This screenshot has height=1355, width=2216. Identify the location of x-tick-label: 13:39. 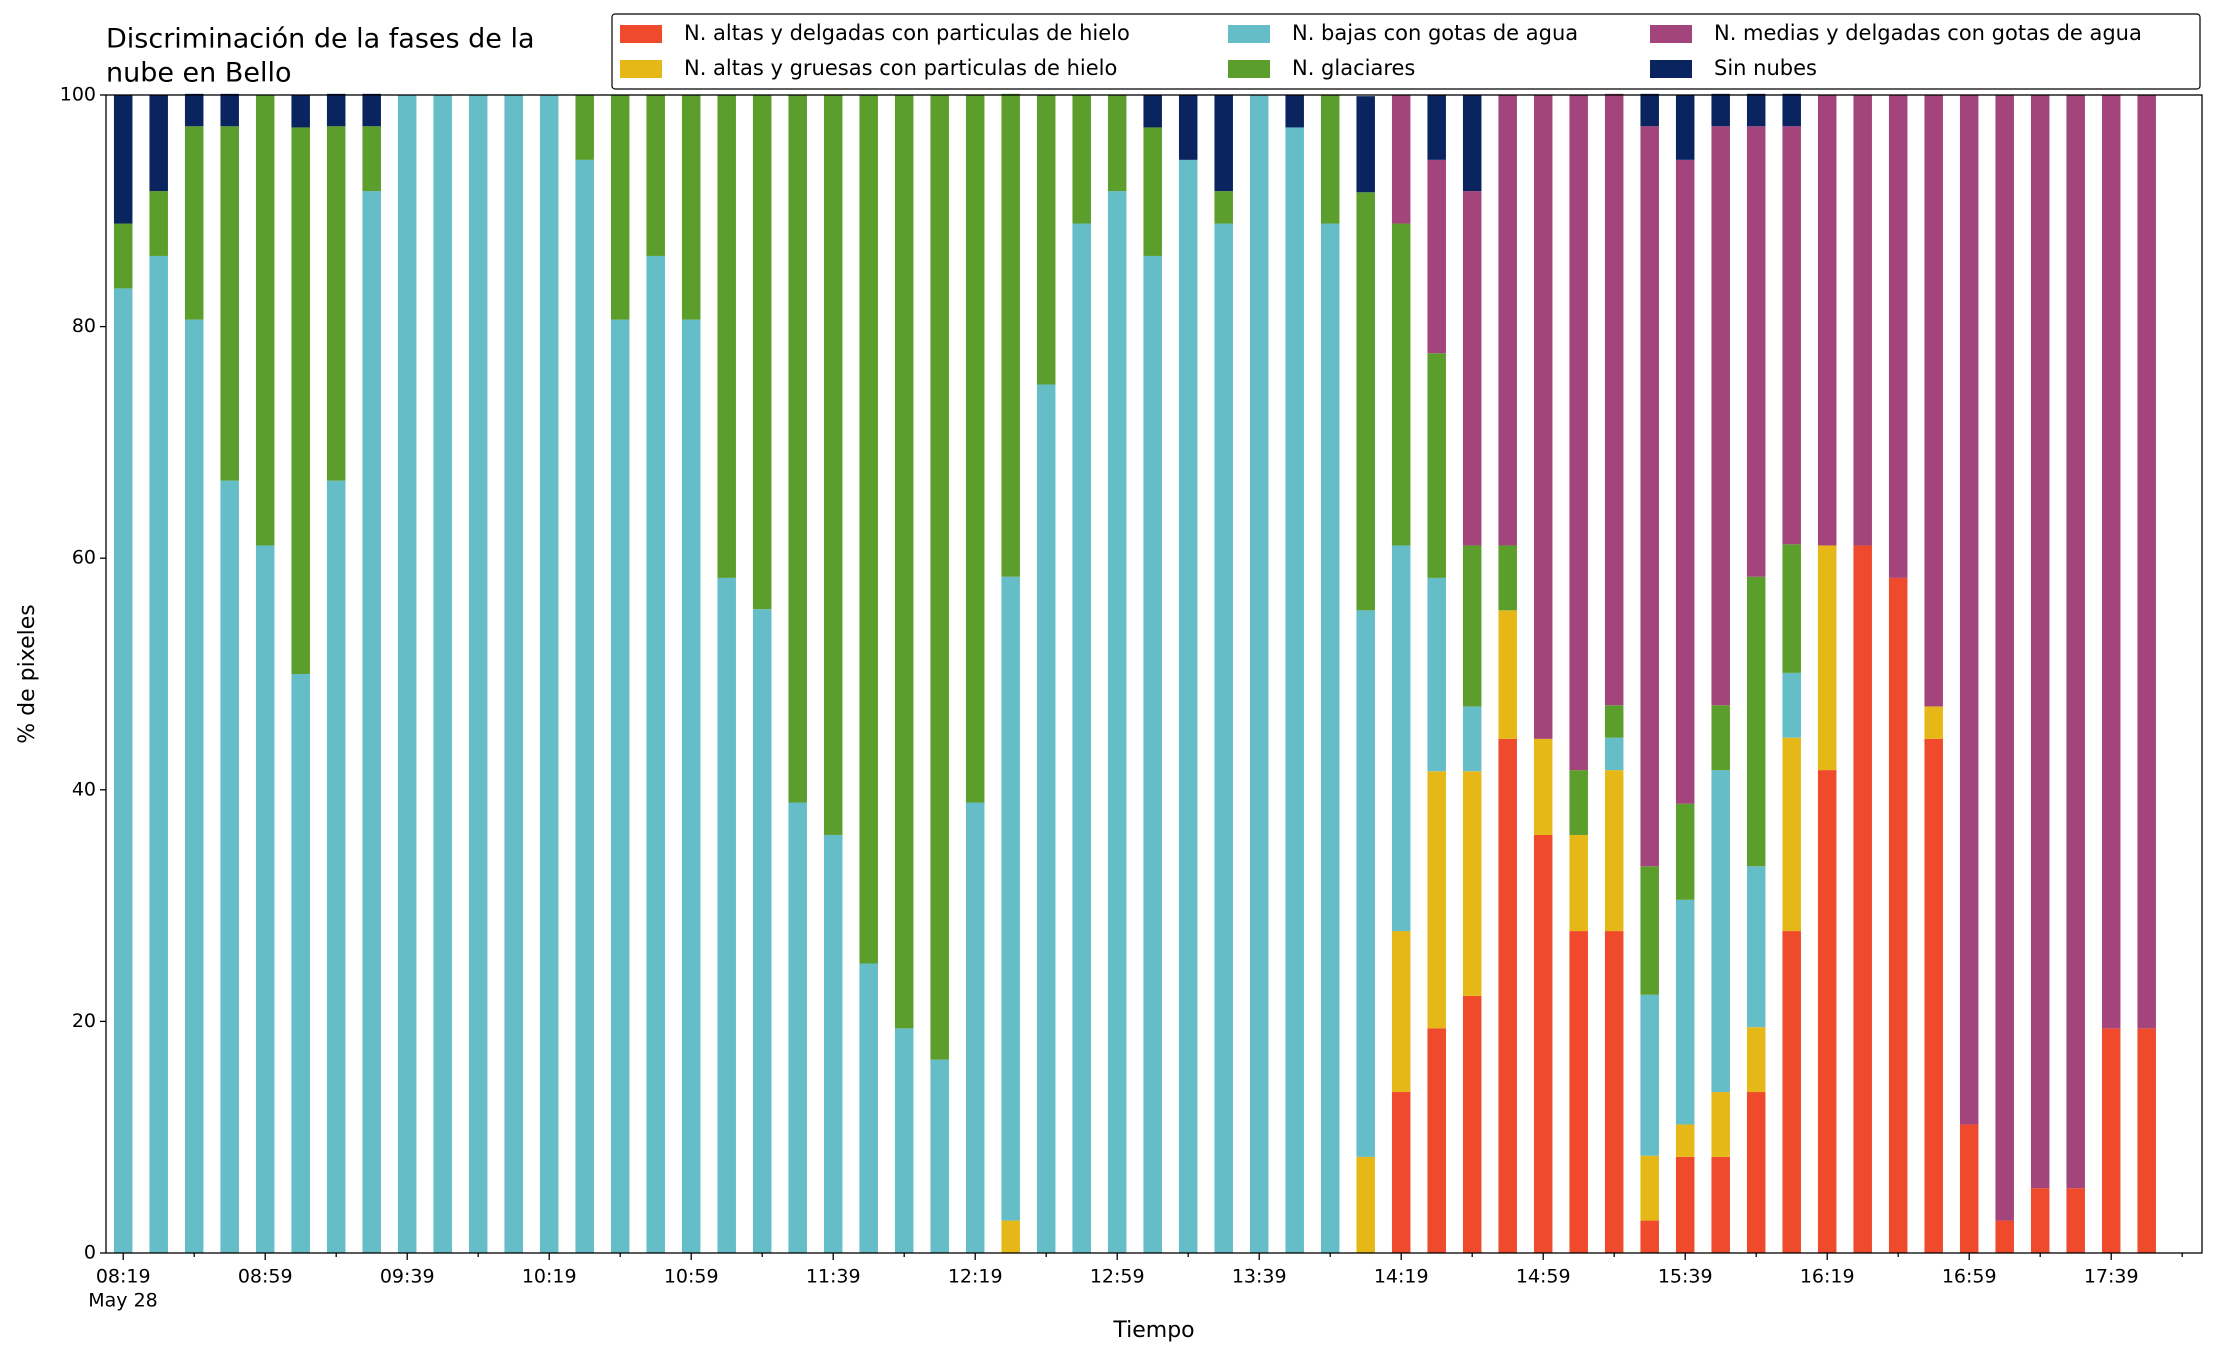
(1259, 1277).